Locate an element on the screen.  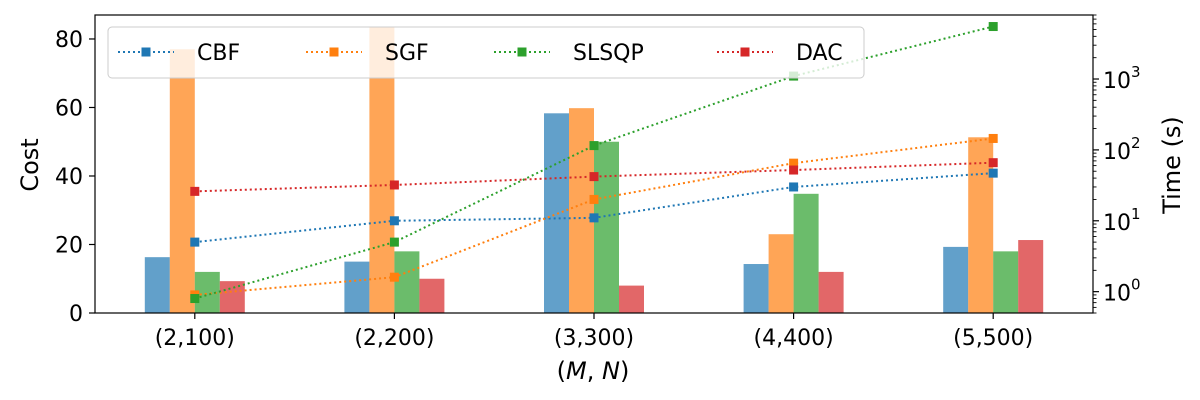
legend-marker-dac is located at coordinates (745, 52).